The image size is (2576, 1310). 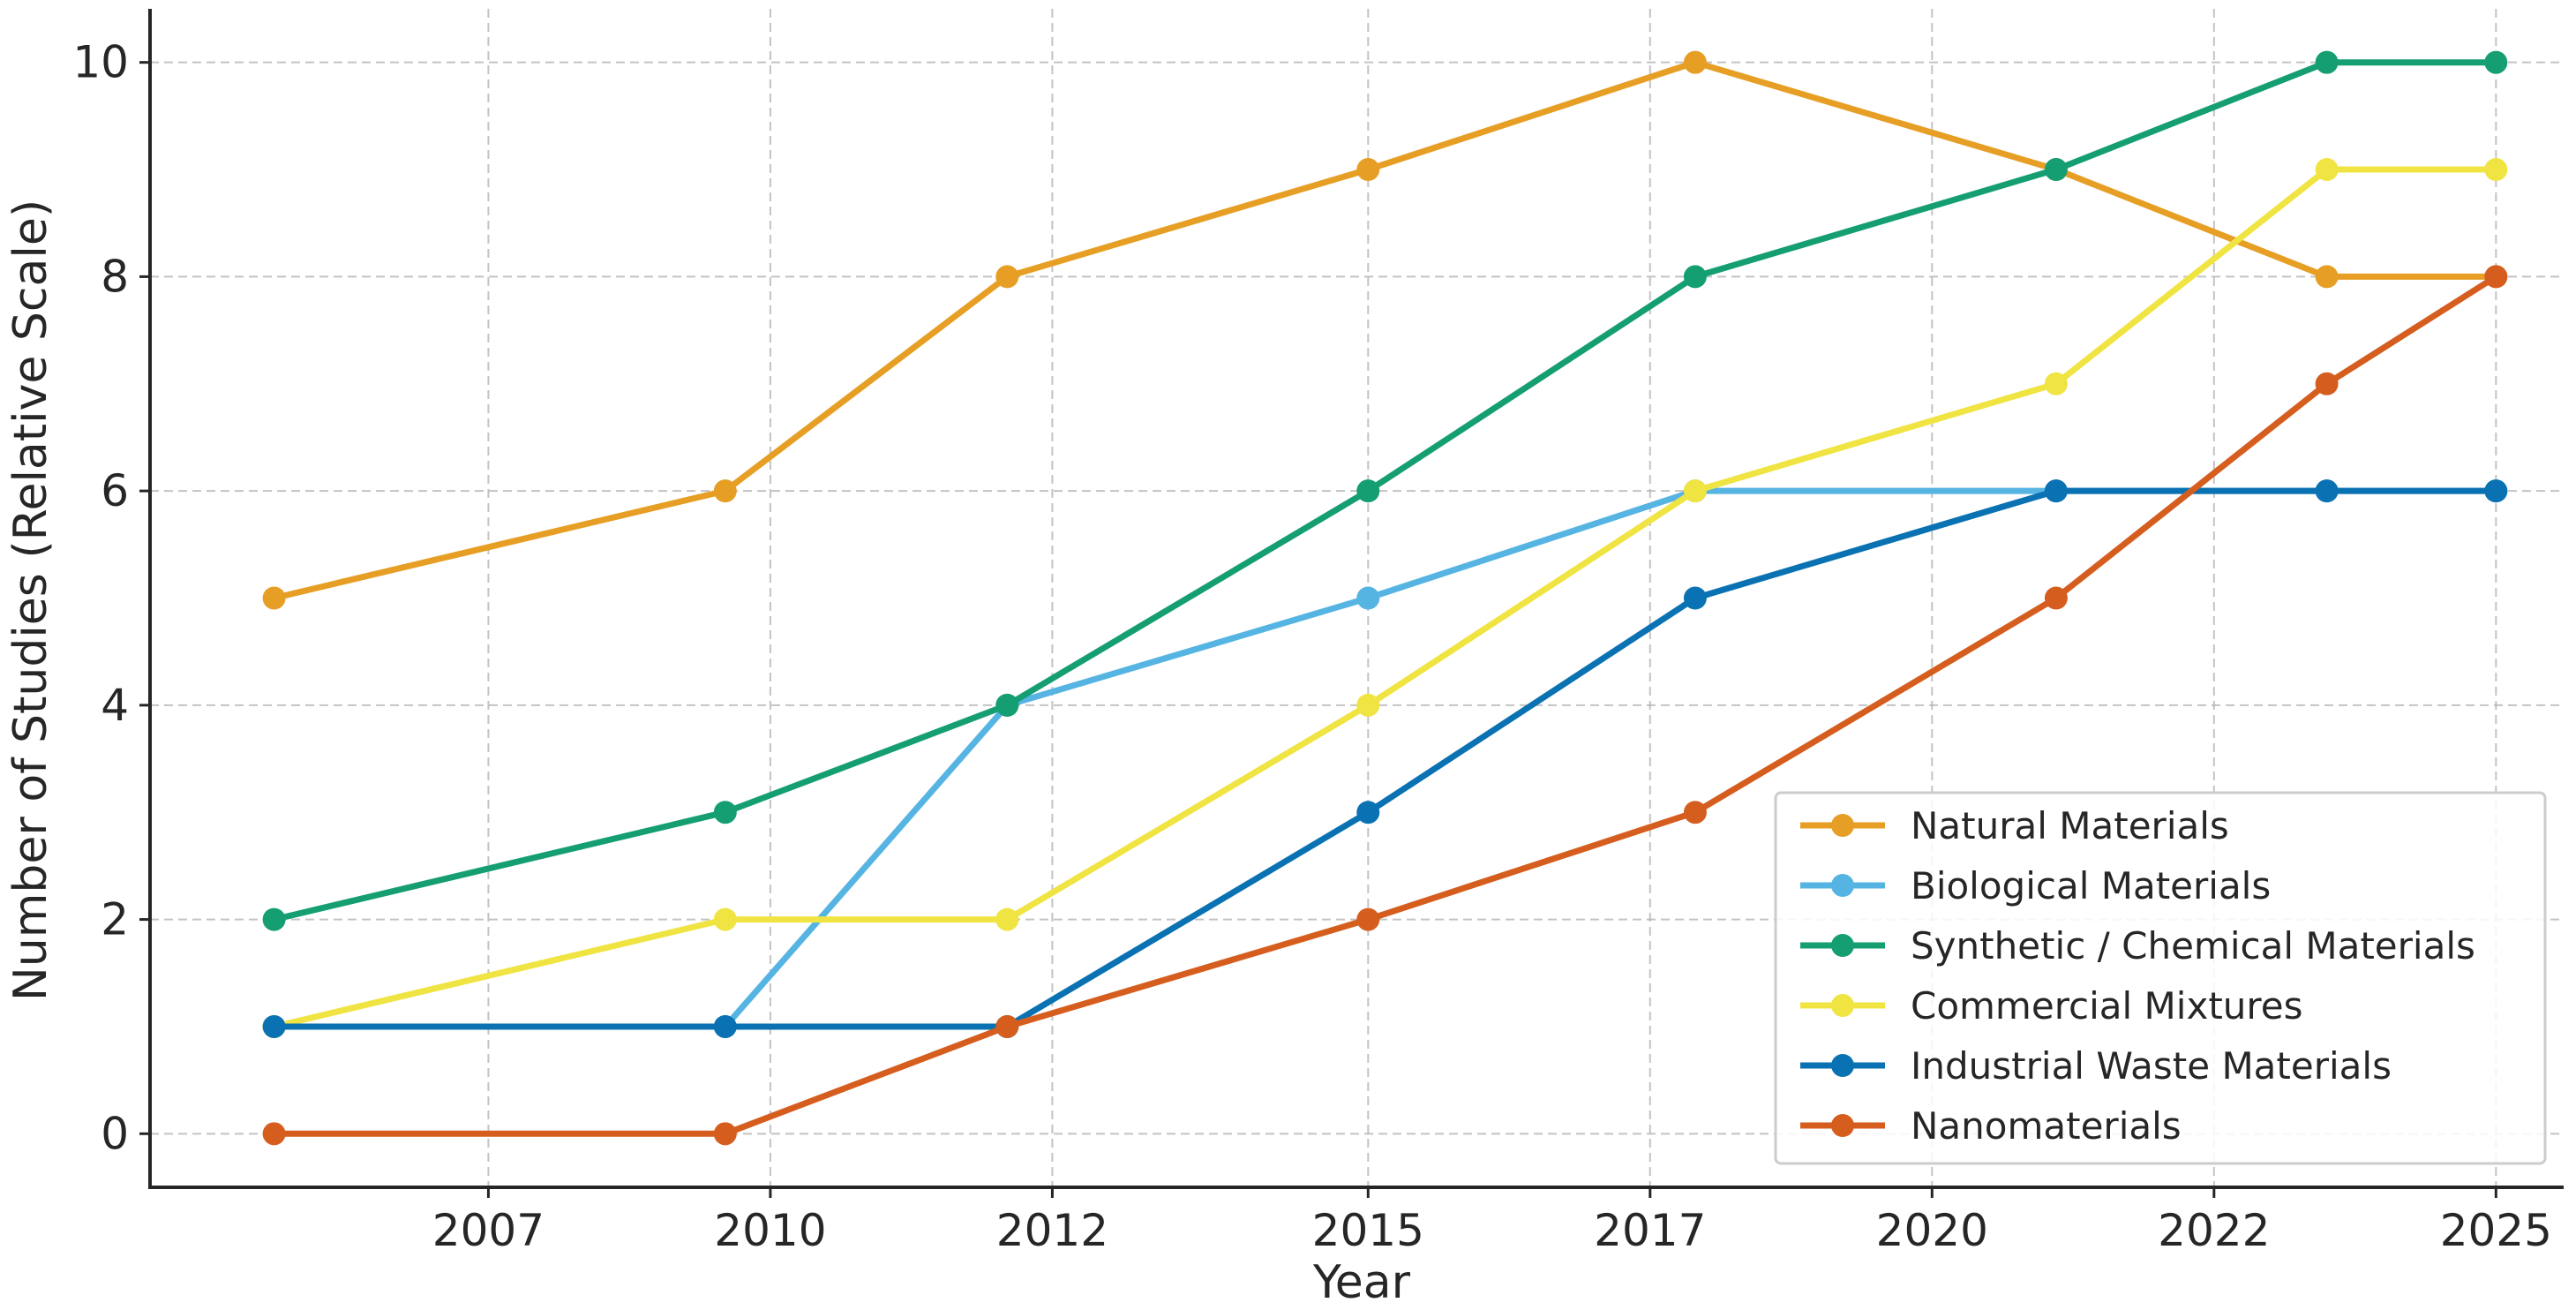 What do you see at coordinates (100, 62) in the screenshot?
I see `y-tick-label: 10` at bounding box center [100, 62].